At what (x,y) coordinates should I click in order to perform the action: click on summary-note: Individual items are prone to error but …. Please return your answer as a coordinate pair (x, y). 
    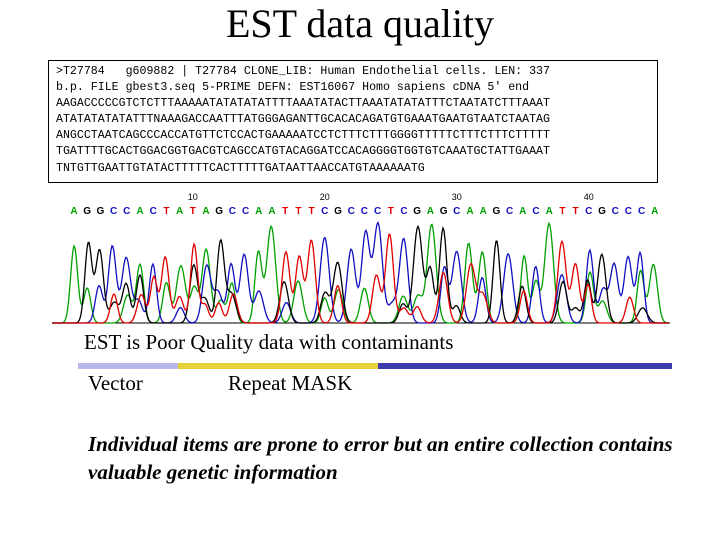
    Looking at the image, I should click on (380, 458).